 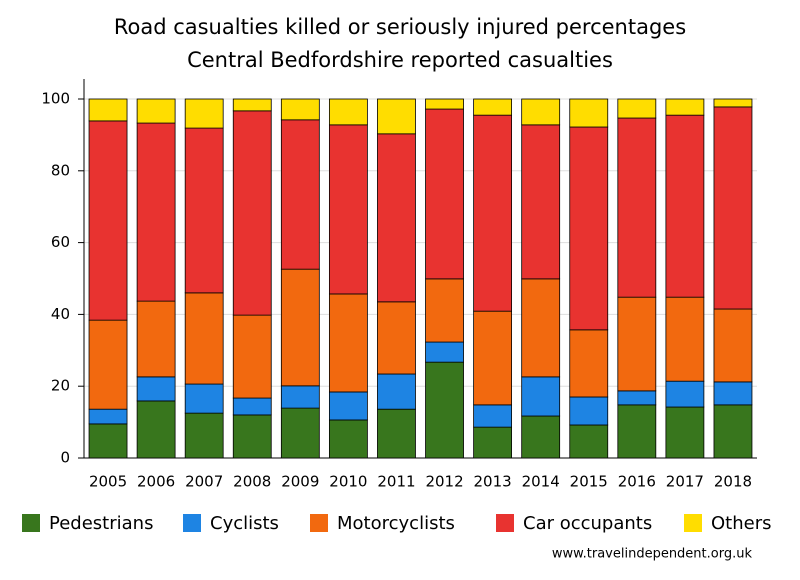 What do you see at coordinates (348, 482) in the screenshot?
I see `x-tick-label: 2010` at bounding box center [348, 482].